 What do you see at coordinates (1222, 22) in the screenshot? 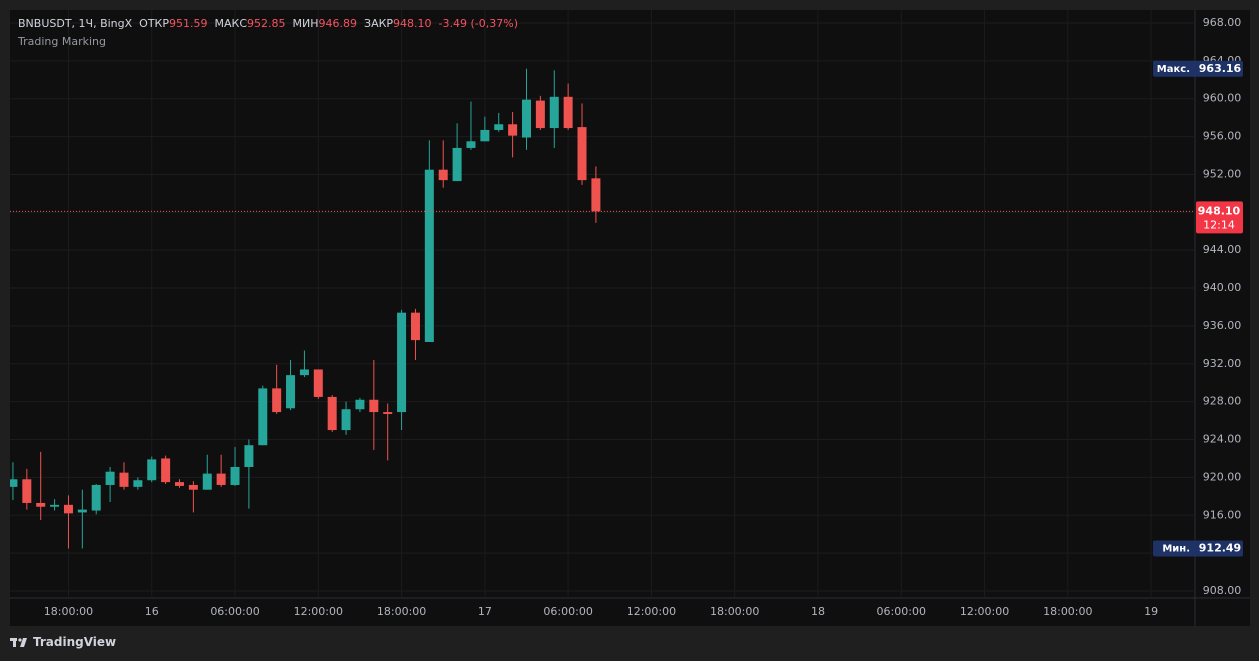
I see `y-tick-label: 968.00` at bounding box center [1222, 22].